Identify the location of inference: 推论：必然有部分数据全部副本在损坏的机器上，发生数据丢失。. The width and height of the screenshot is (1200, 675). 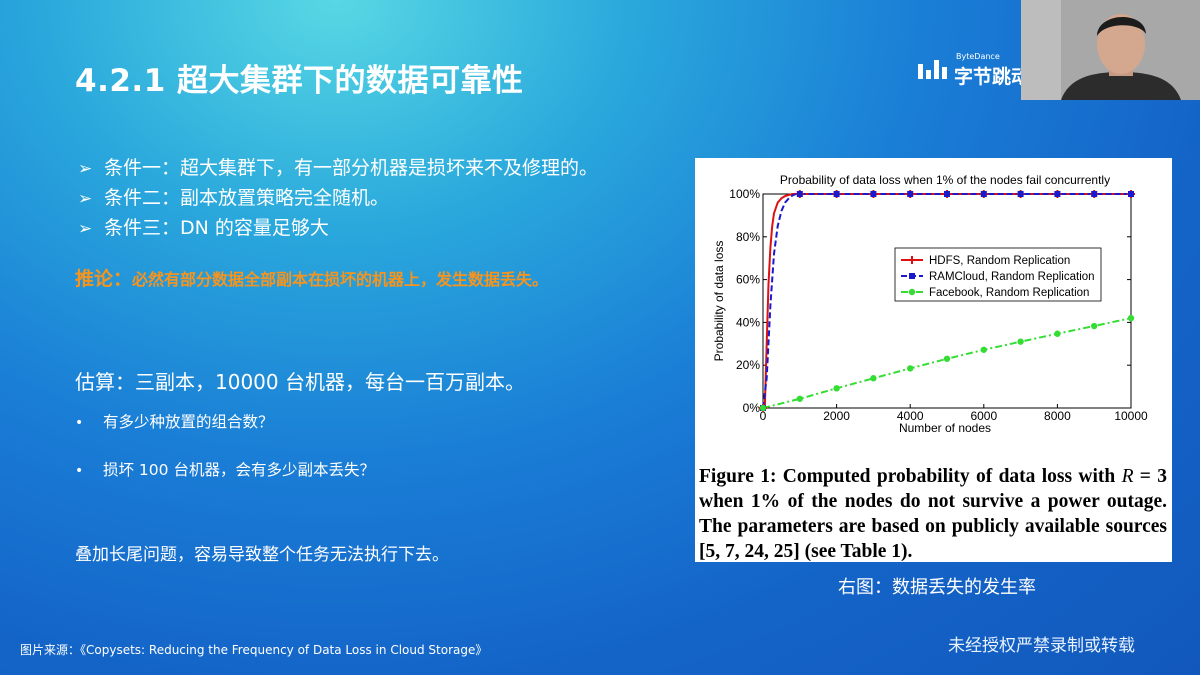
(311, 277).